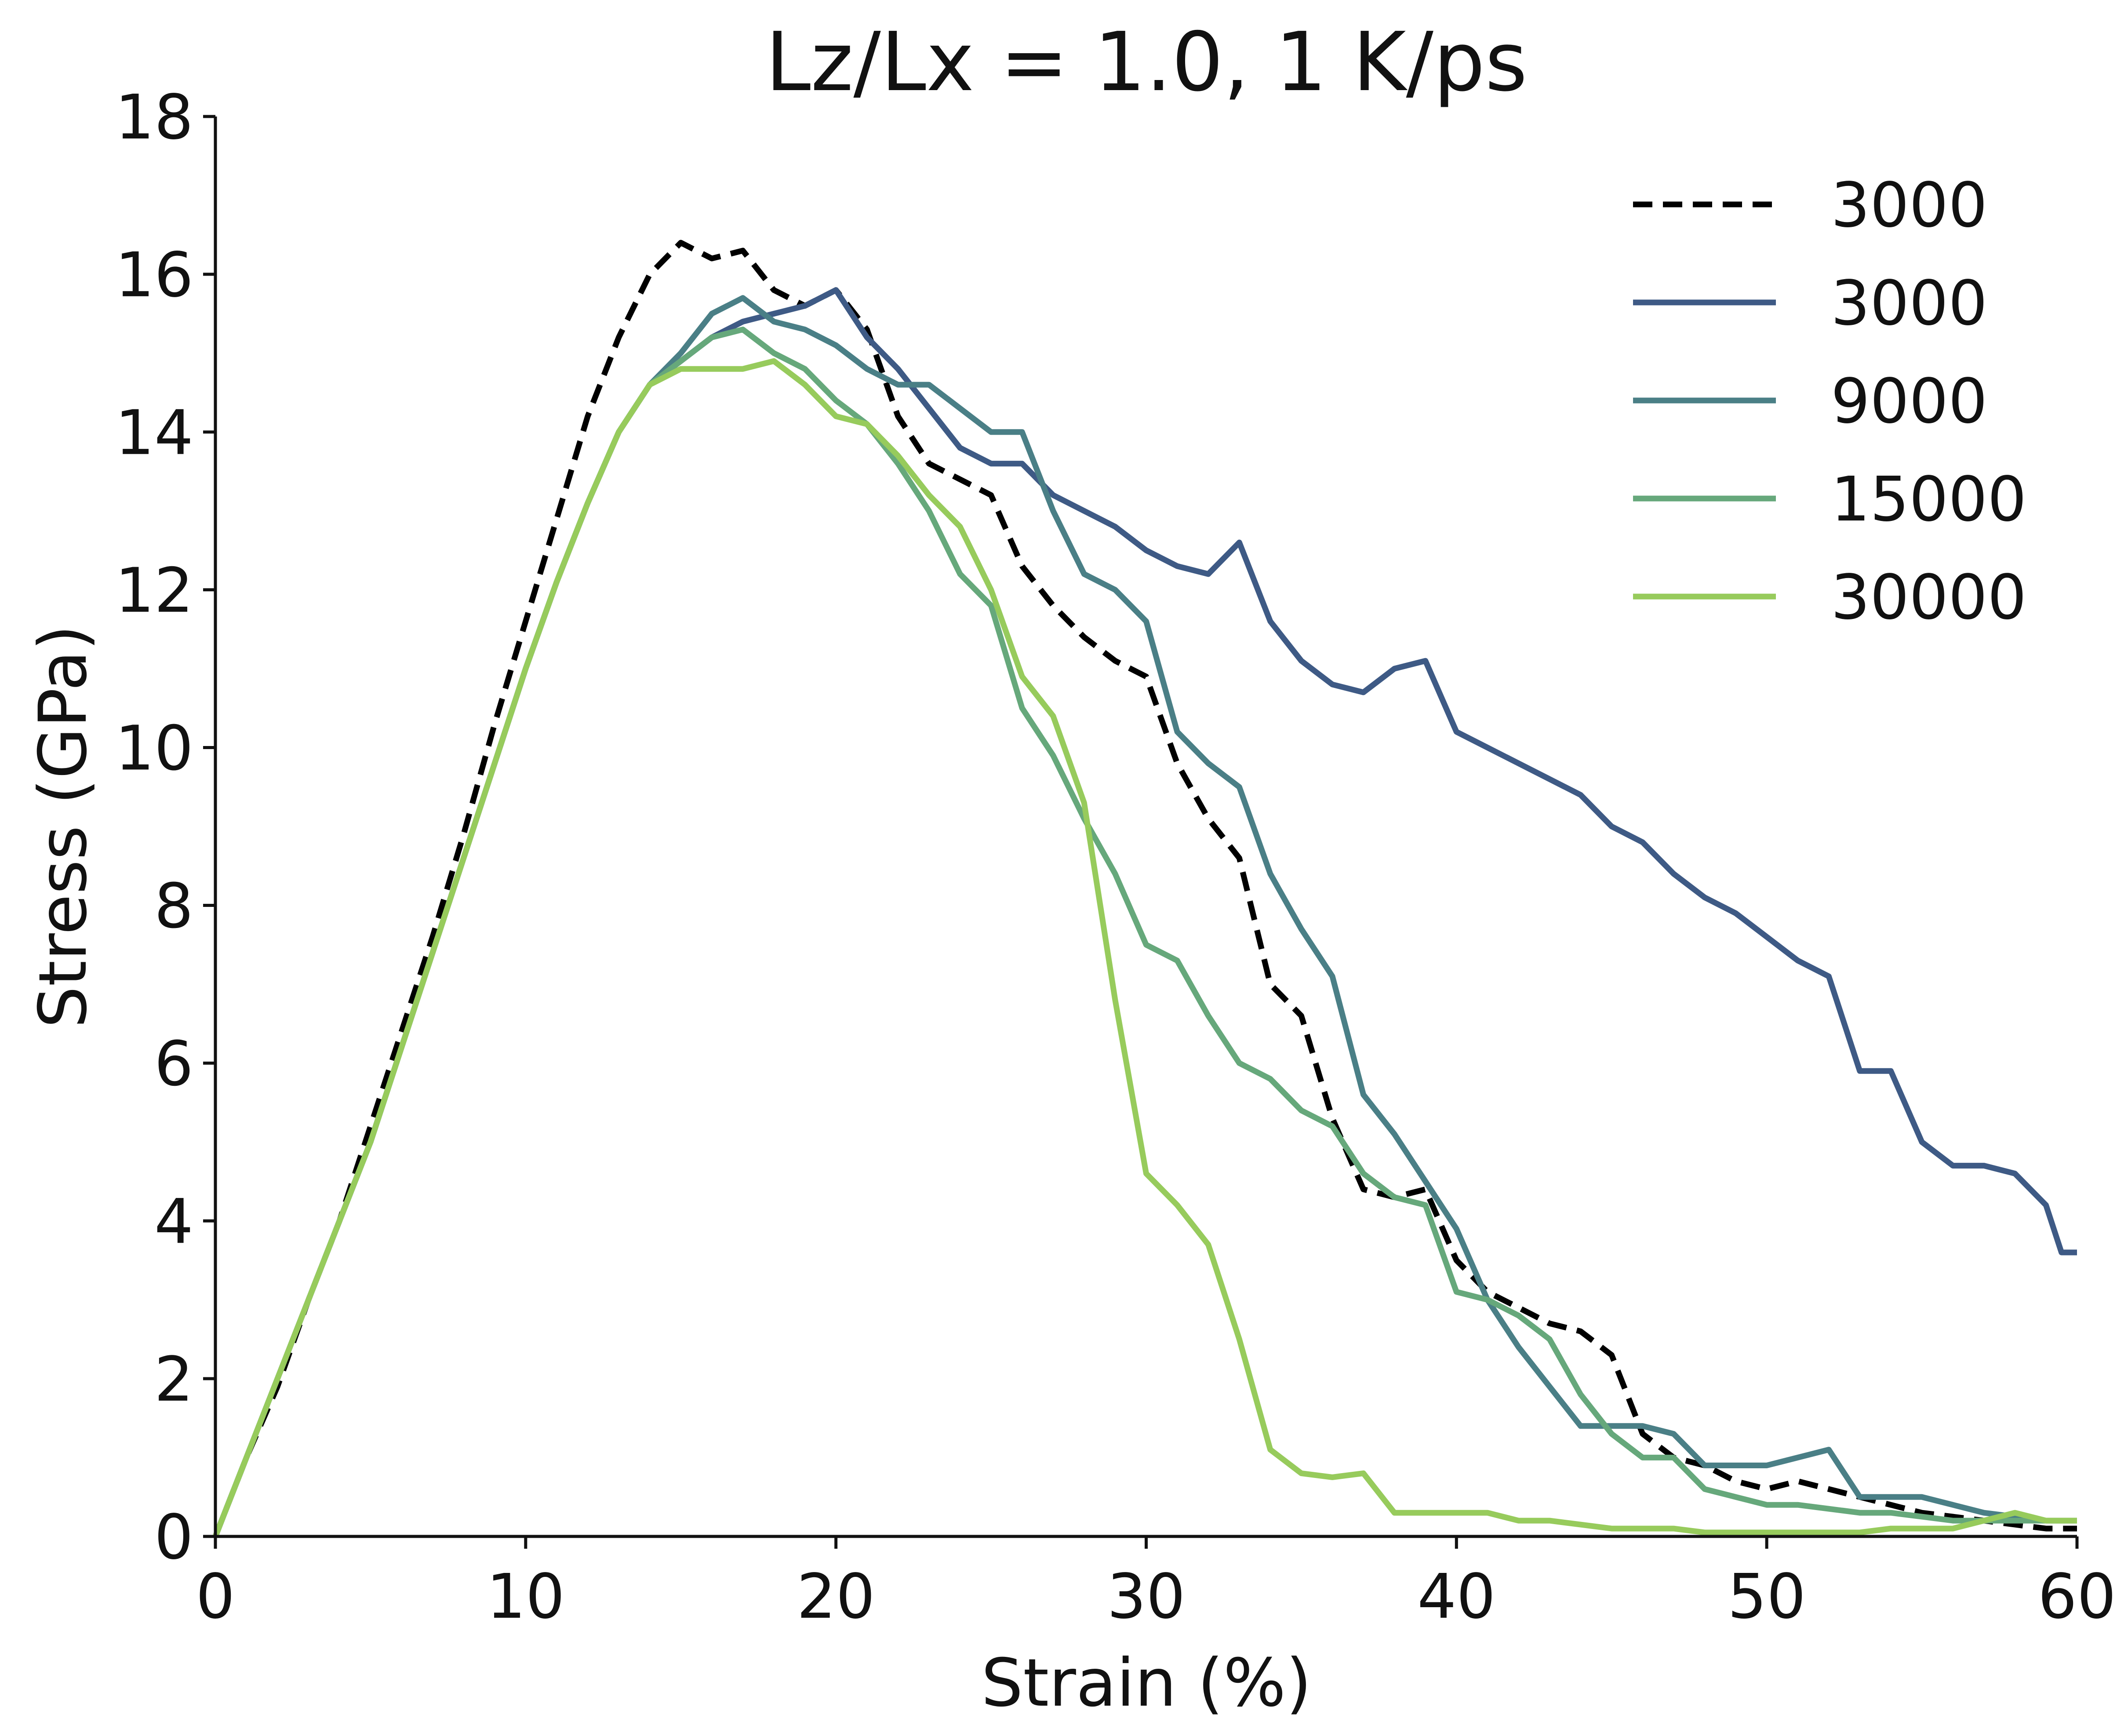 This screenshot has height=1736, width=2117. I want to click on legend-label: 30000, so click(1929, 598).